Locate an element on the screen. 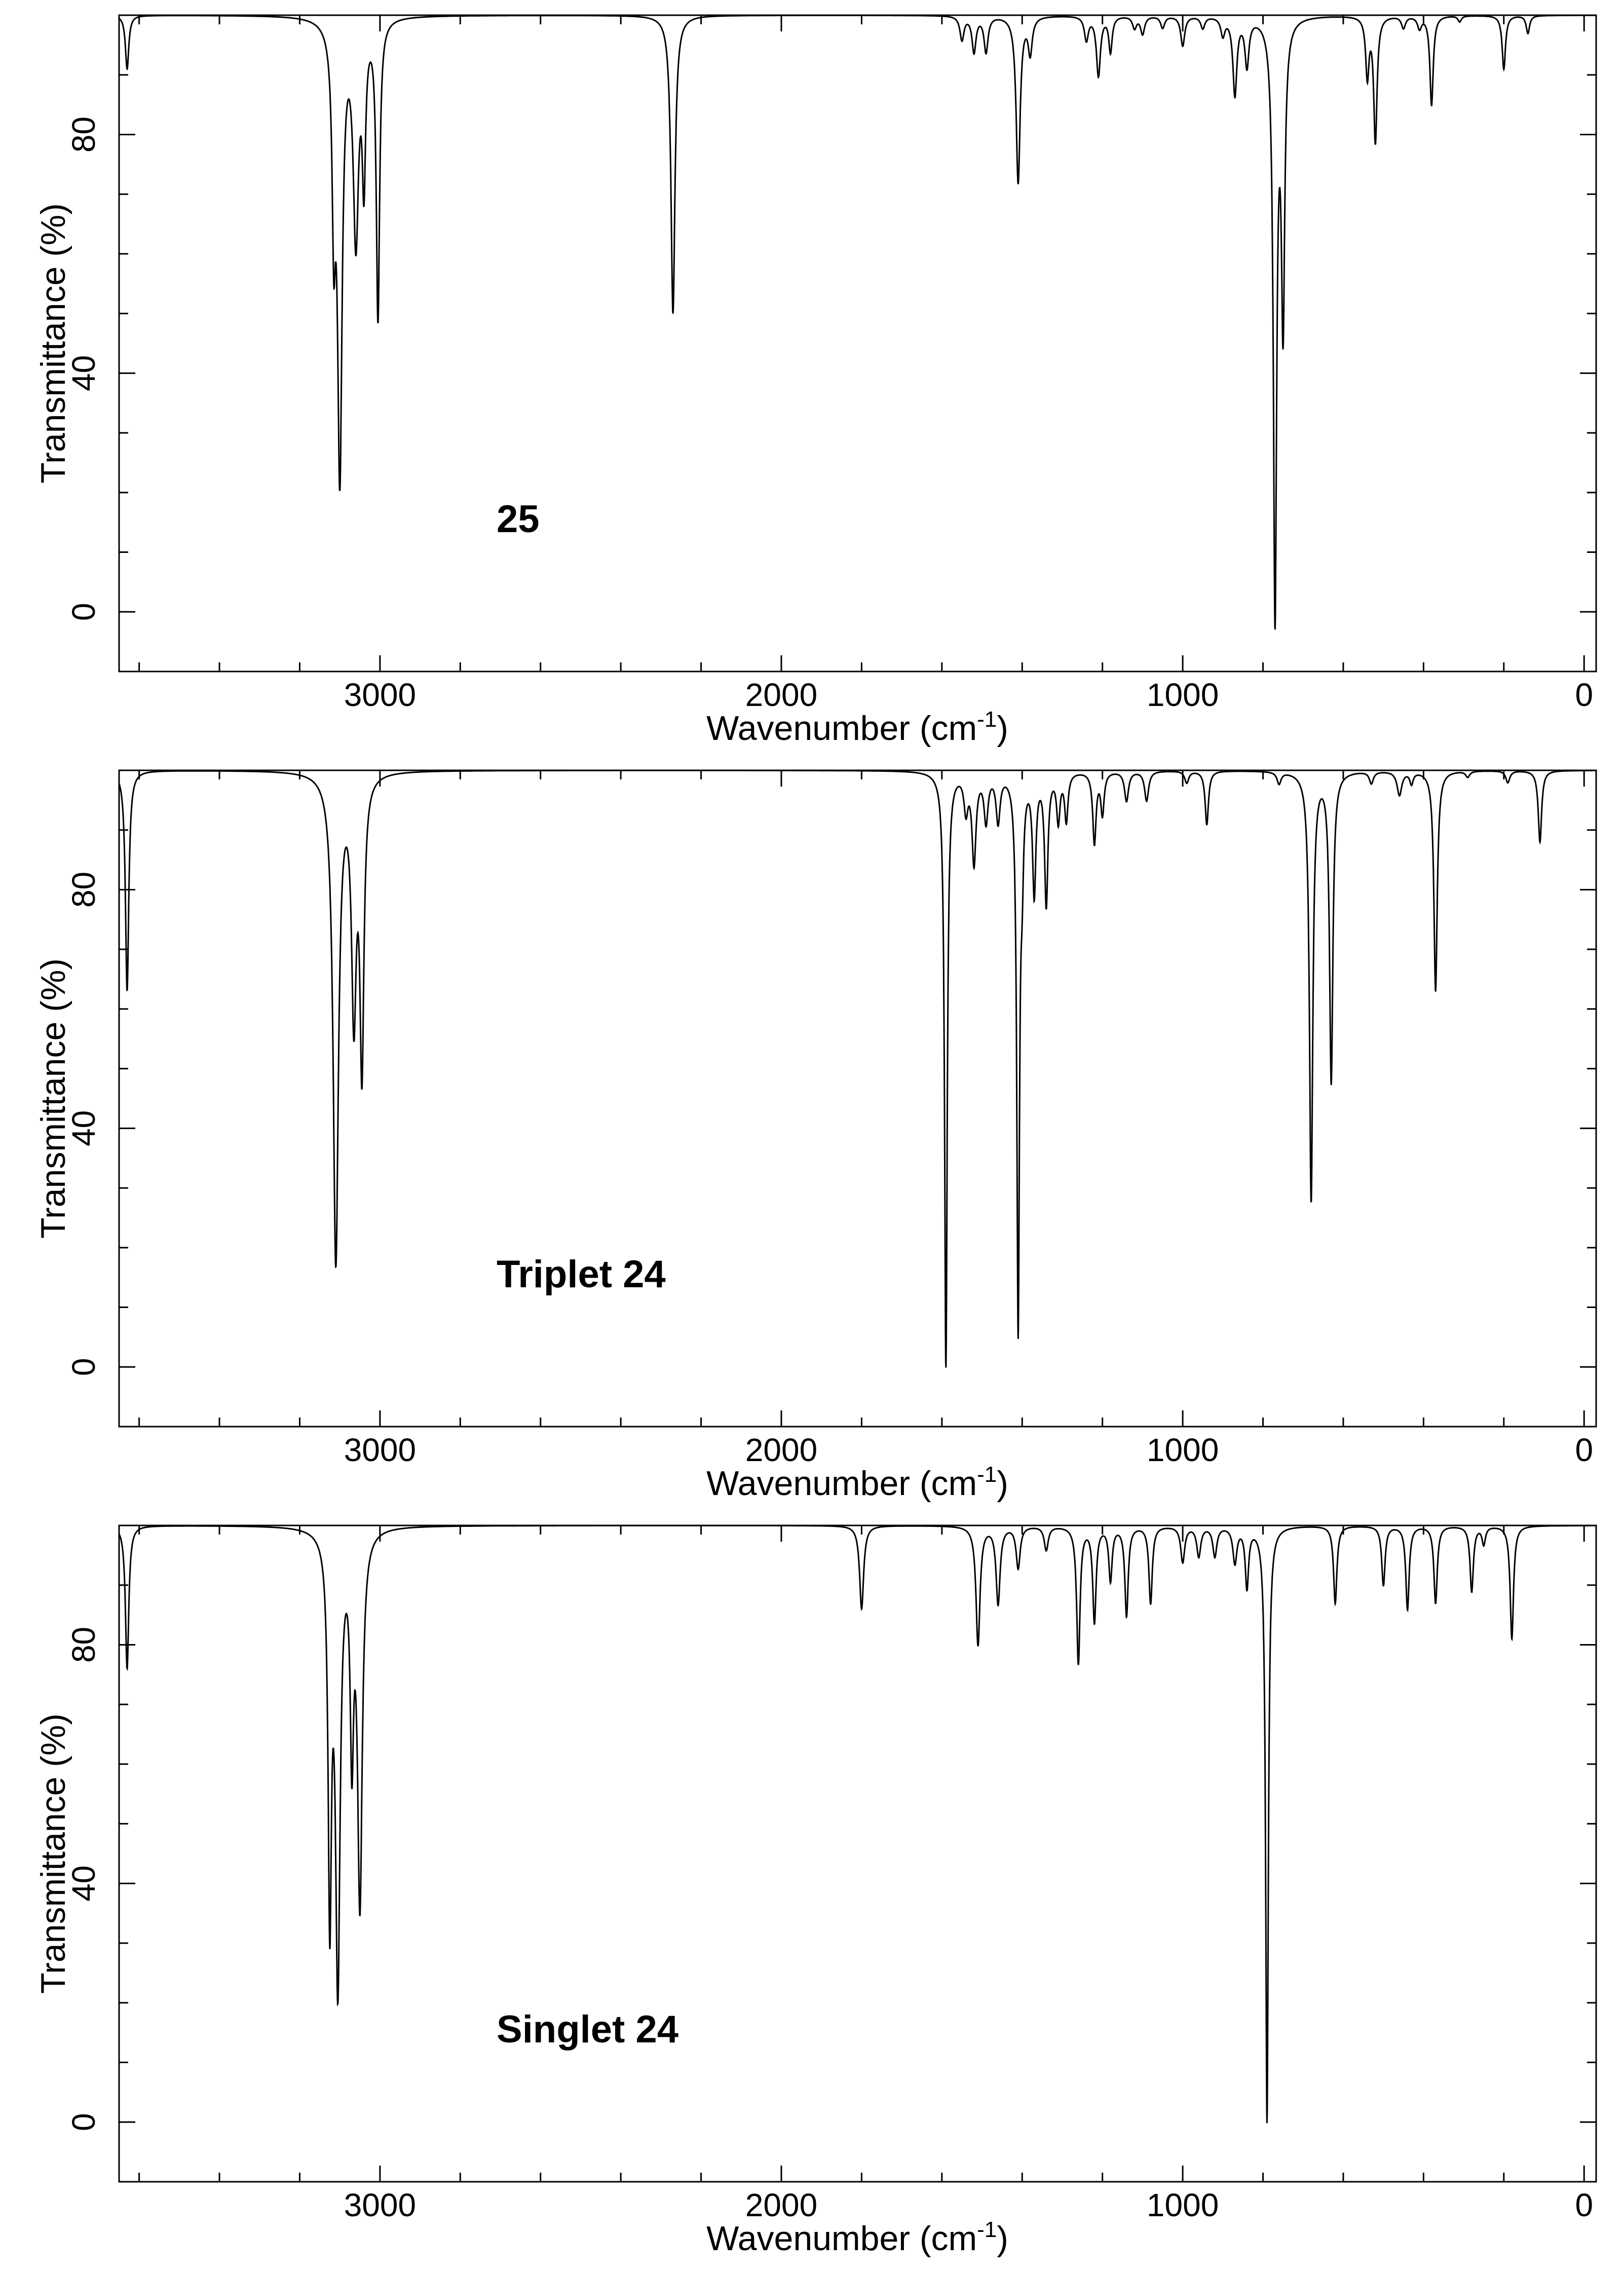  panel-label: 25 is located at coordinates (518, 519).